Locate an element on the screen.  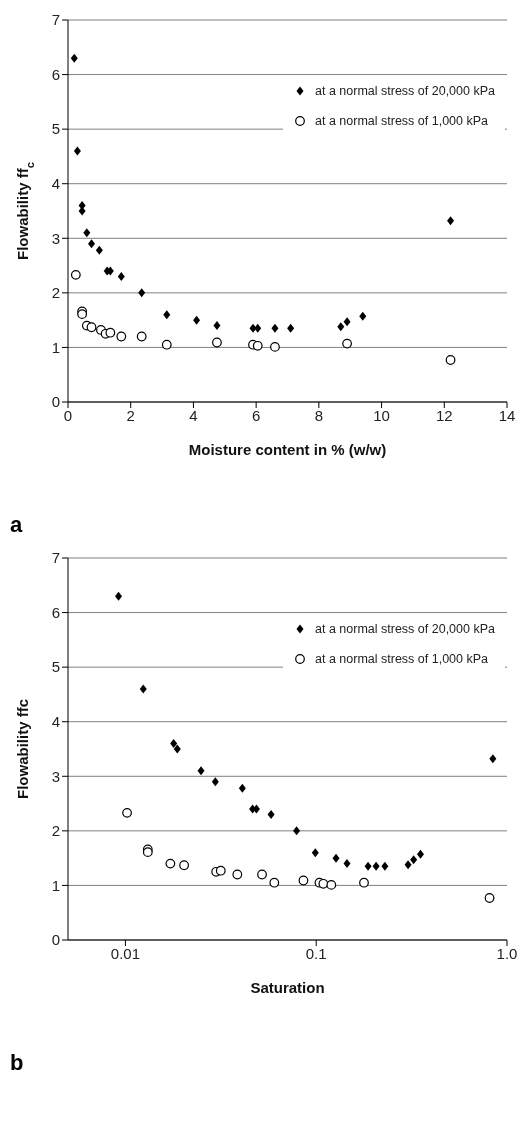
x-tick-label: 4 is located at coordinates (193, 415).